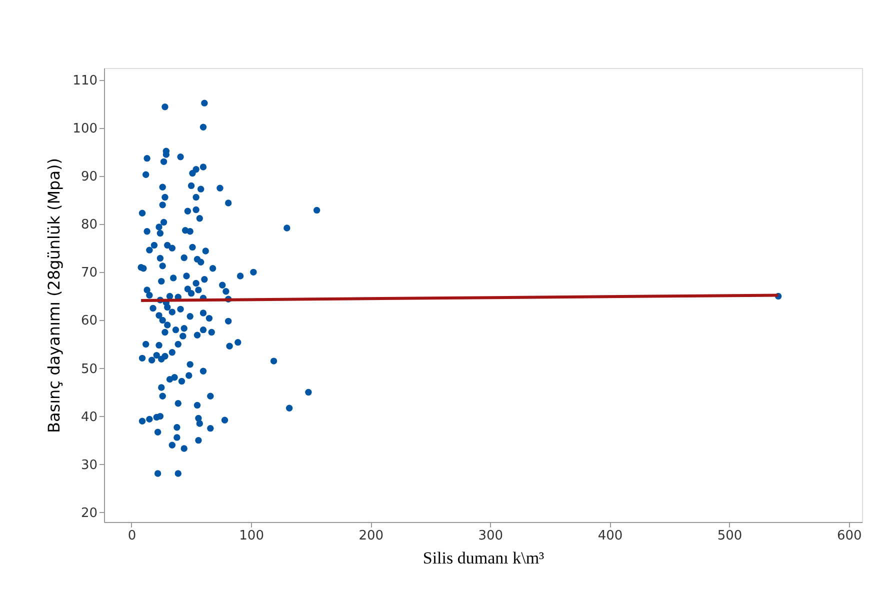 The height and width of the screenshot is (601, 893). What do you see at coordinates (89, 177) in the screenshot?
I see `y-tick-label: 90` at bounding box center [89, 177].